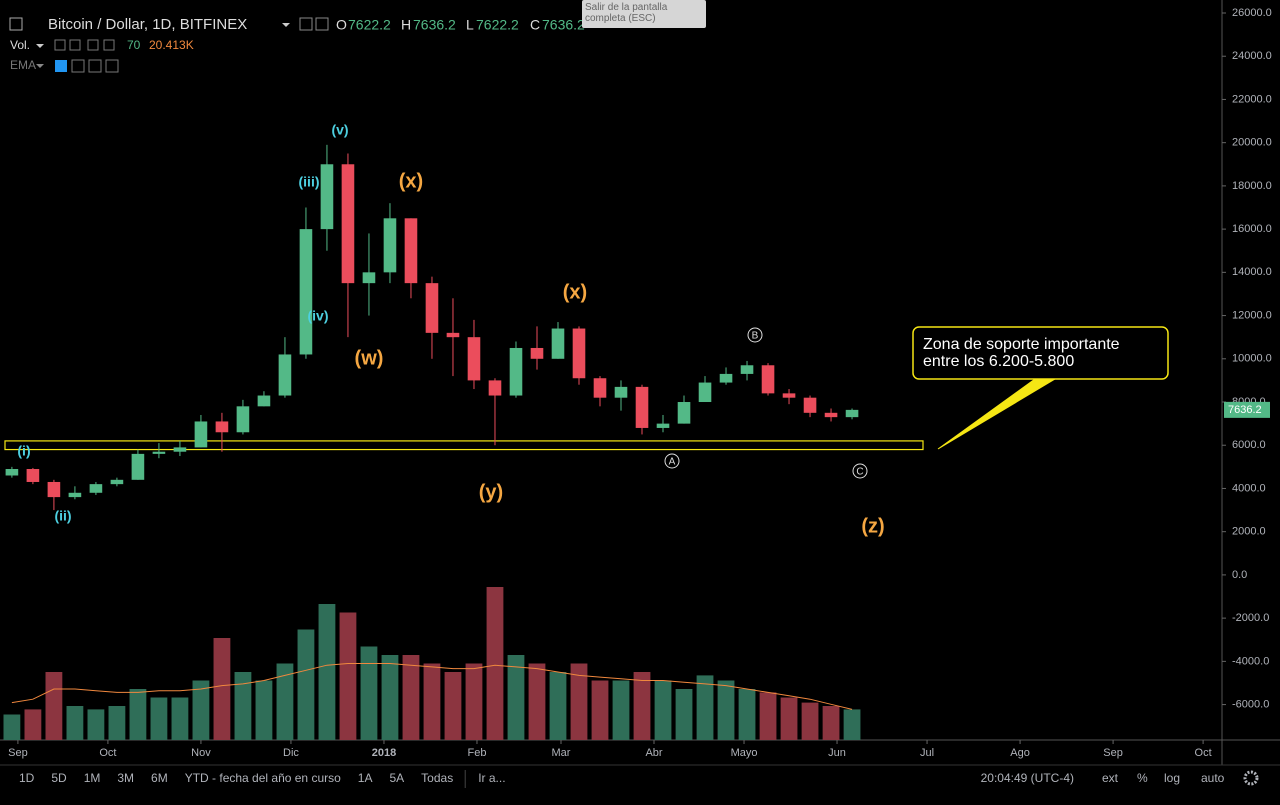 This screenshot has height=805, width=1280. What do you see at coordinates (369, 25) in the screenshot?
I see `o-value: 7622.2` at bounding box center [369, 25].